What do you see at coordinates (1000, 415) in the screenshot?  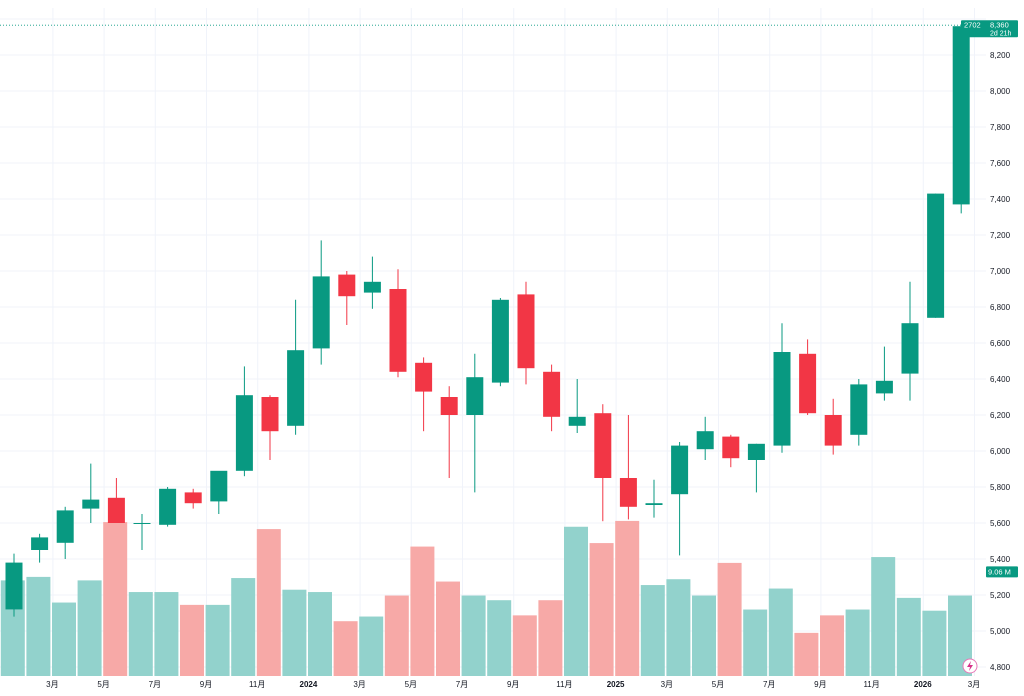 I see `y-tick-label: 6,200` at bounding box center [1000, 415].